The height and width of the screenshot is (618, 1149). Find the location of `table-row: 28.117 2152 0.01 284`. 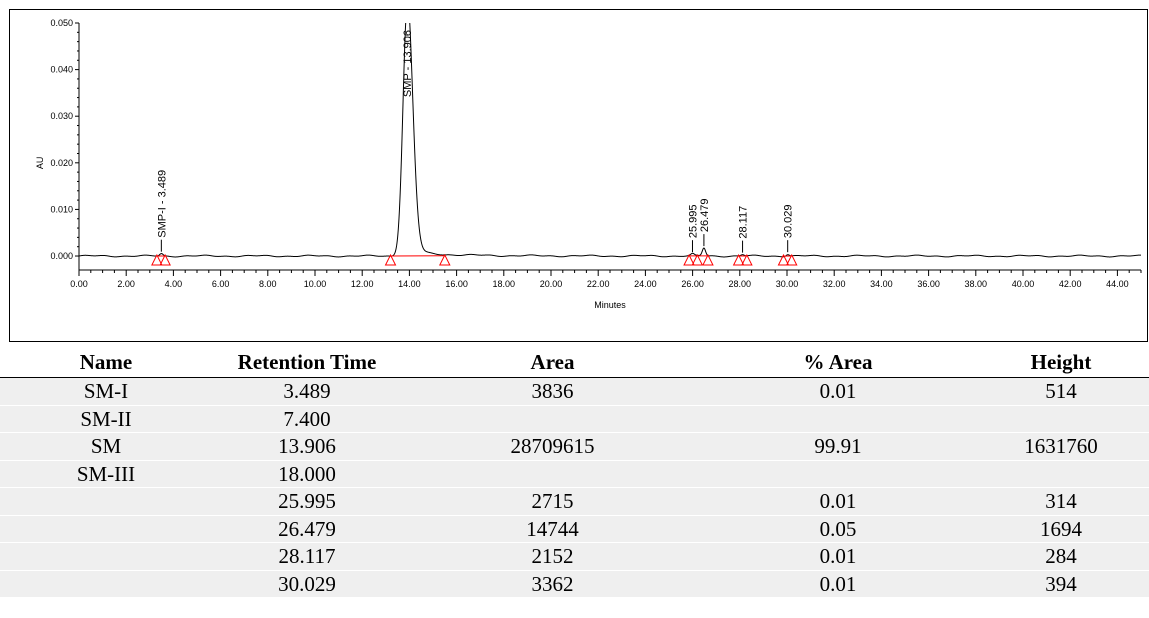

table-row: 28.117 2152 0.01 284 is located at coordinates (574, 557).